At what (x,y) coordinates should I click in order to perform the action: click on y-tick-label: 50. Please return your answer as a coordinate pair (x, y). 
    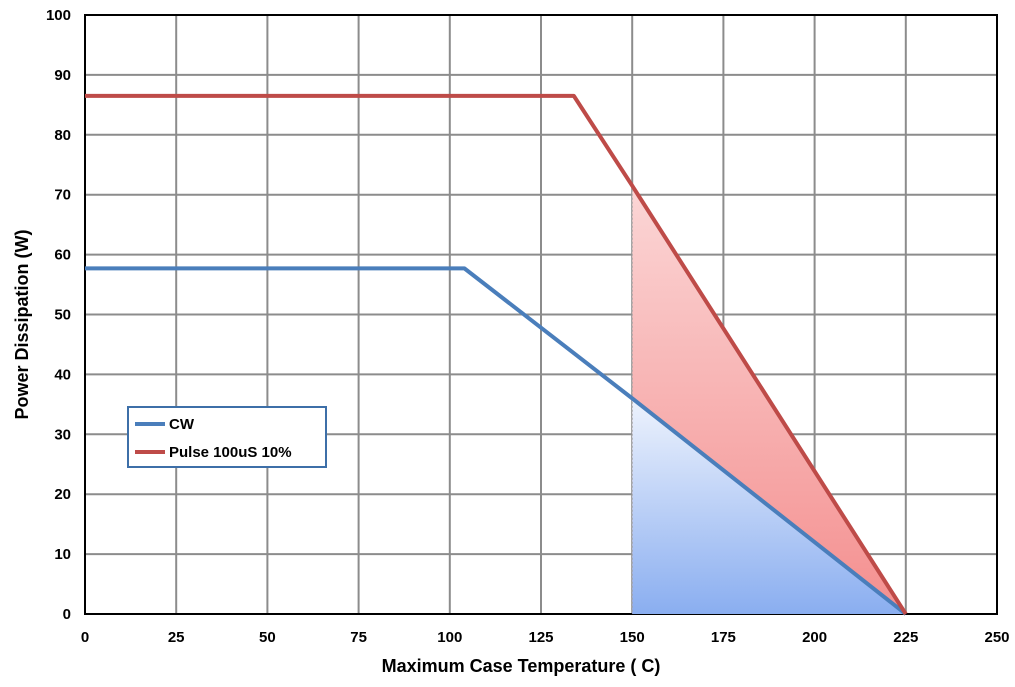
    Looking at the image, I should click on (62, 315).